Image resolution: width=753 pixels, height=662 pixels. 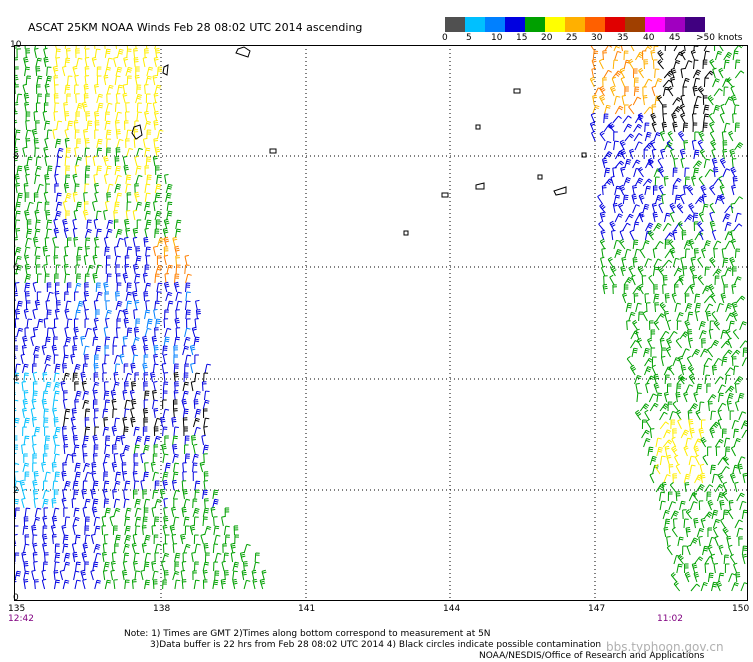 I want to click on scale-label: 20, so click(x=547, y=38).